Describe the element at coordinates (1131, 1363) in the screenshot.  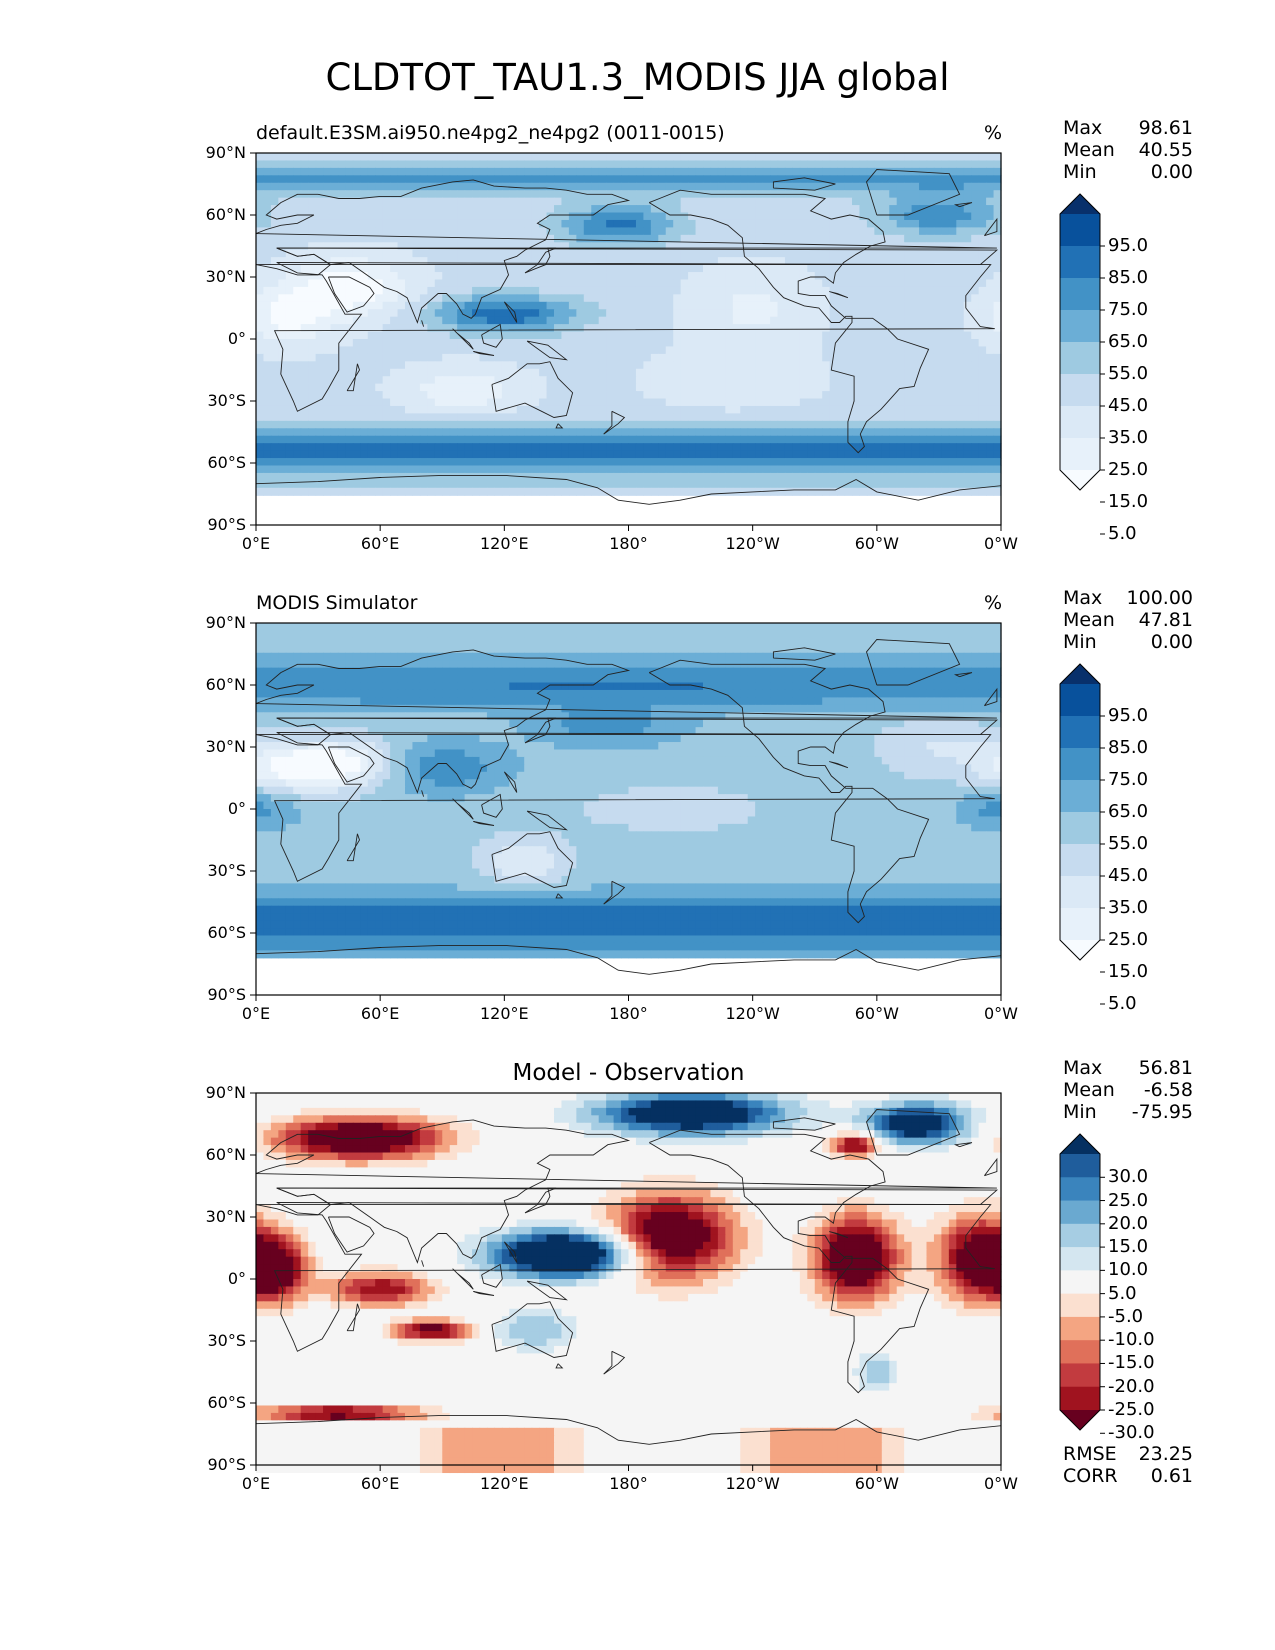
I see `colorbar-tick-label: -15.0` at that location.